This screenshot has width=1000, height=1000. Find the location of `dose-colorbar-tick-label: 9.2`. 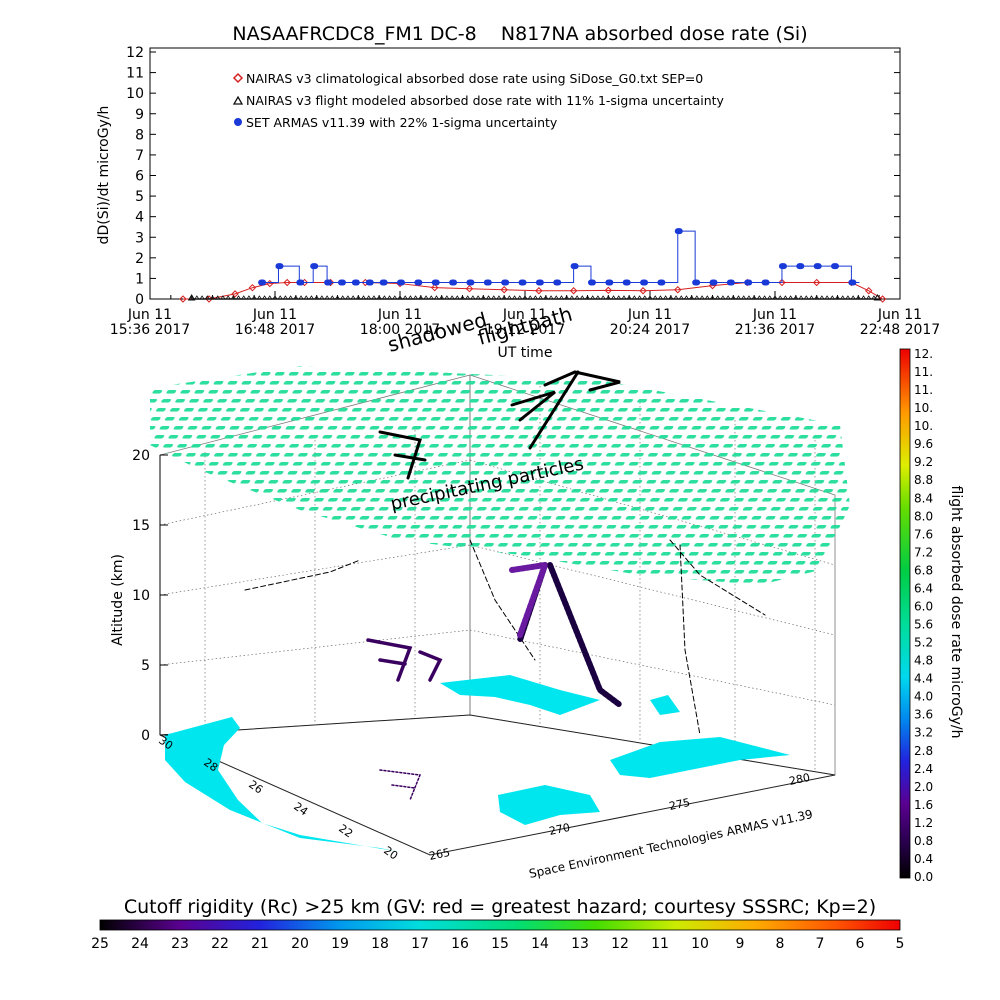

dose-colorbar-tick-label: 9.2 is located at coordinates (923, 462).